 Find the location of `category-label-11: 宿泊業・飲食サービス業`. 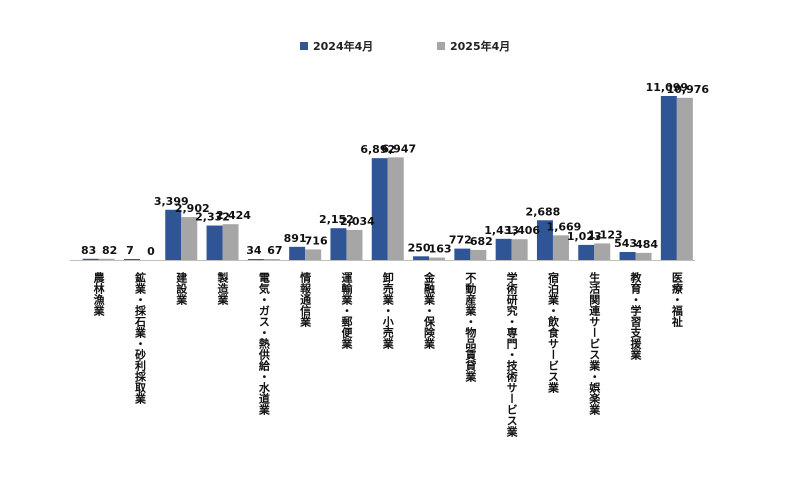

category-label-11: 宿泊業・飲食サービス業 is located at coordinates (553, 332).